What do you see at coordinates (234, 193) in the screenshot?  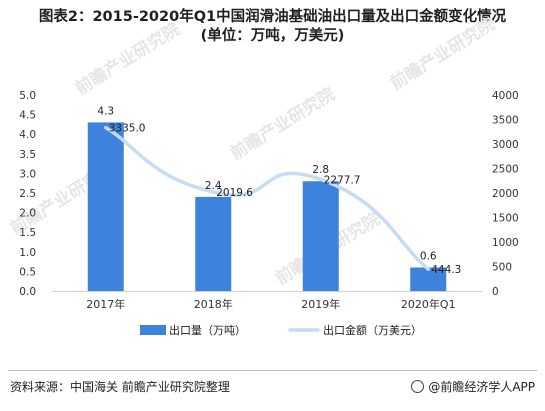 I see `line-data-label: 2019.6` at bounding box center [234, 193].